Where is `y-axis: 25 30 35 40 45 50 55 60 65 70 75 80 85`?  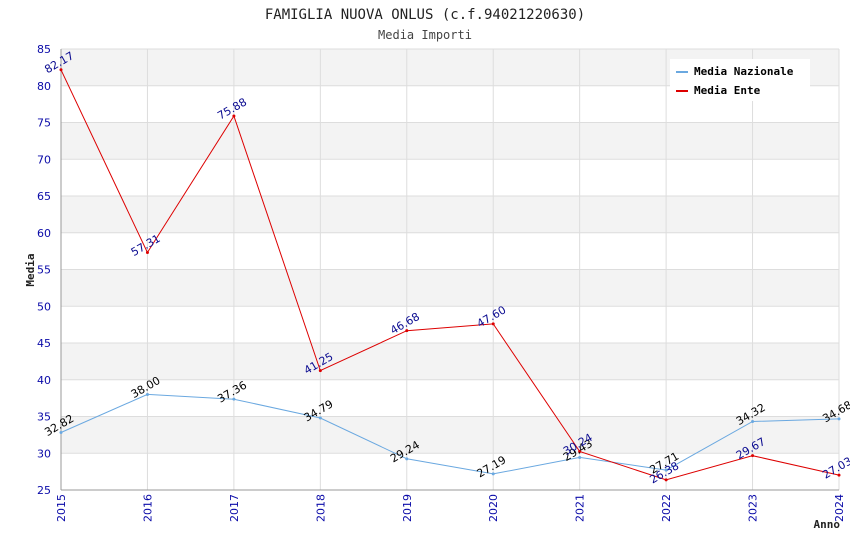
y-axis: 25 30 35 40 45 50 55 60 65 70 75 80 85 is located at coordinates (49, 270).